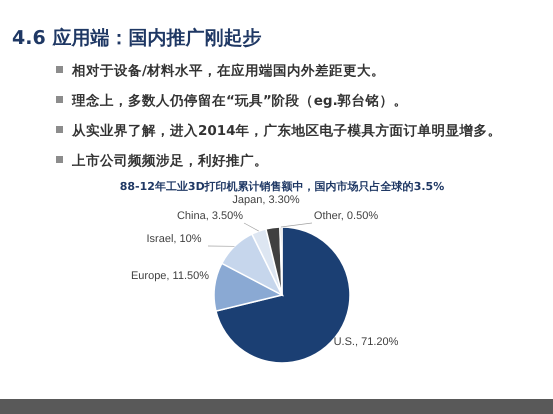  I want to click on chart-title: 4.6 应用端：国内推广刚起步, so click(137, 38).